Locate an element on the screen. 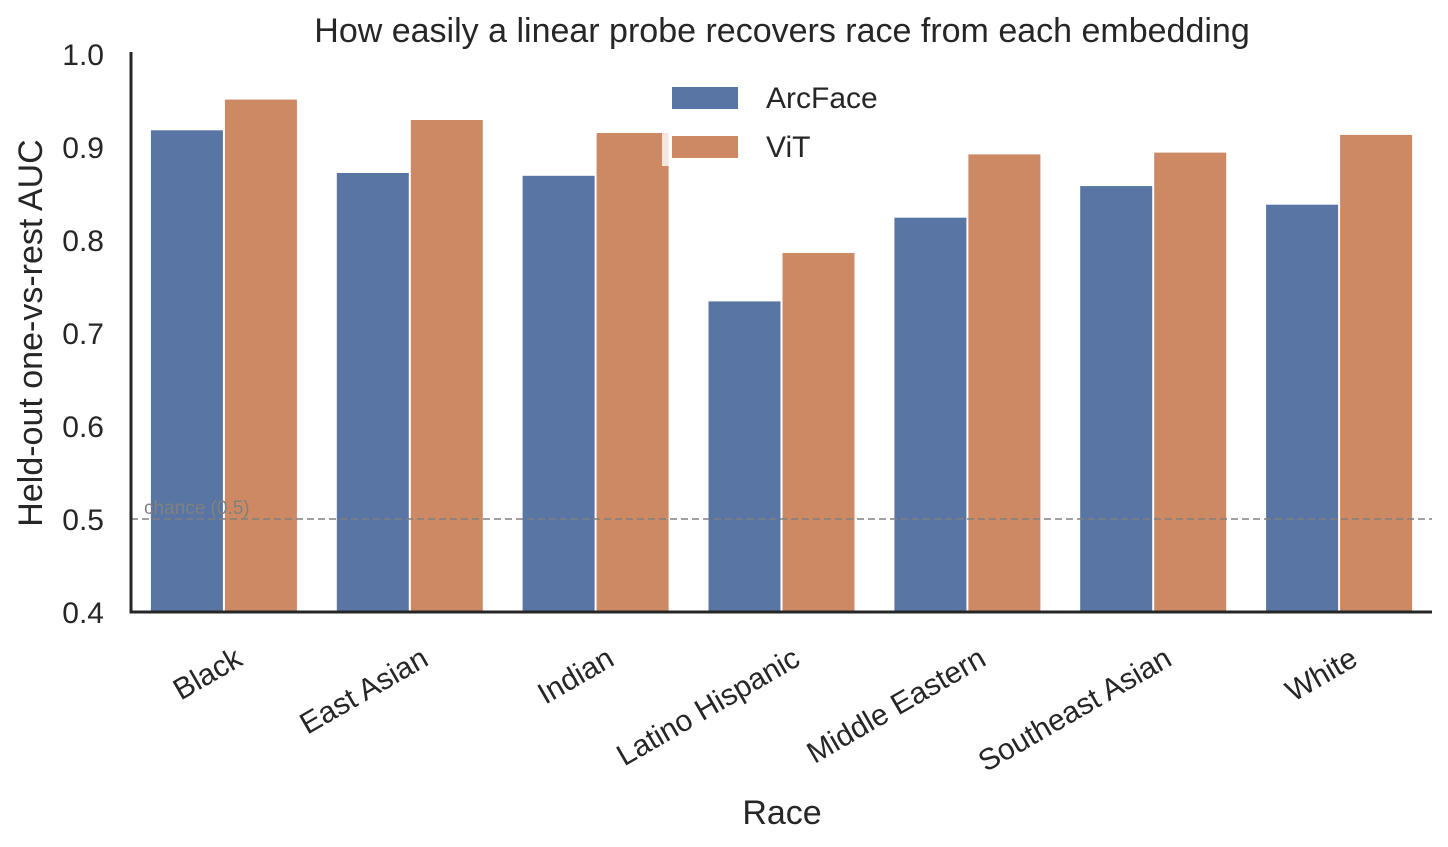 This screenshot has width=1448, height=847. y-axis-label: Held-out one-vs-rest AUC is located at coordinates (31, 332).